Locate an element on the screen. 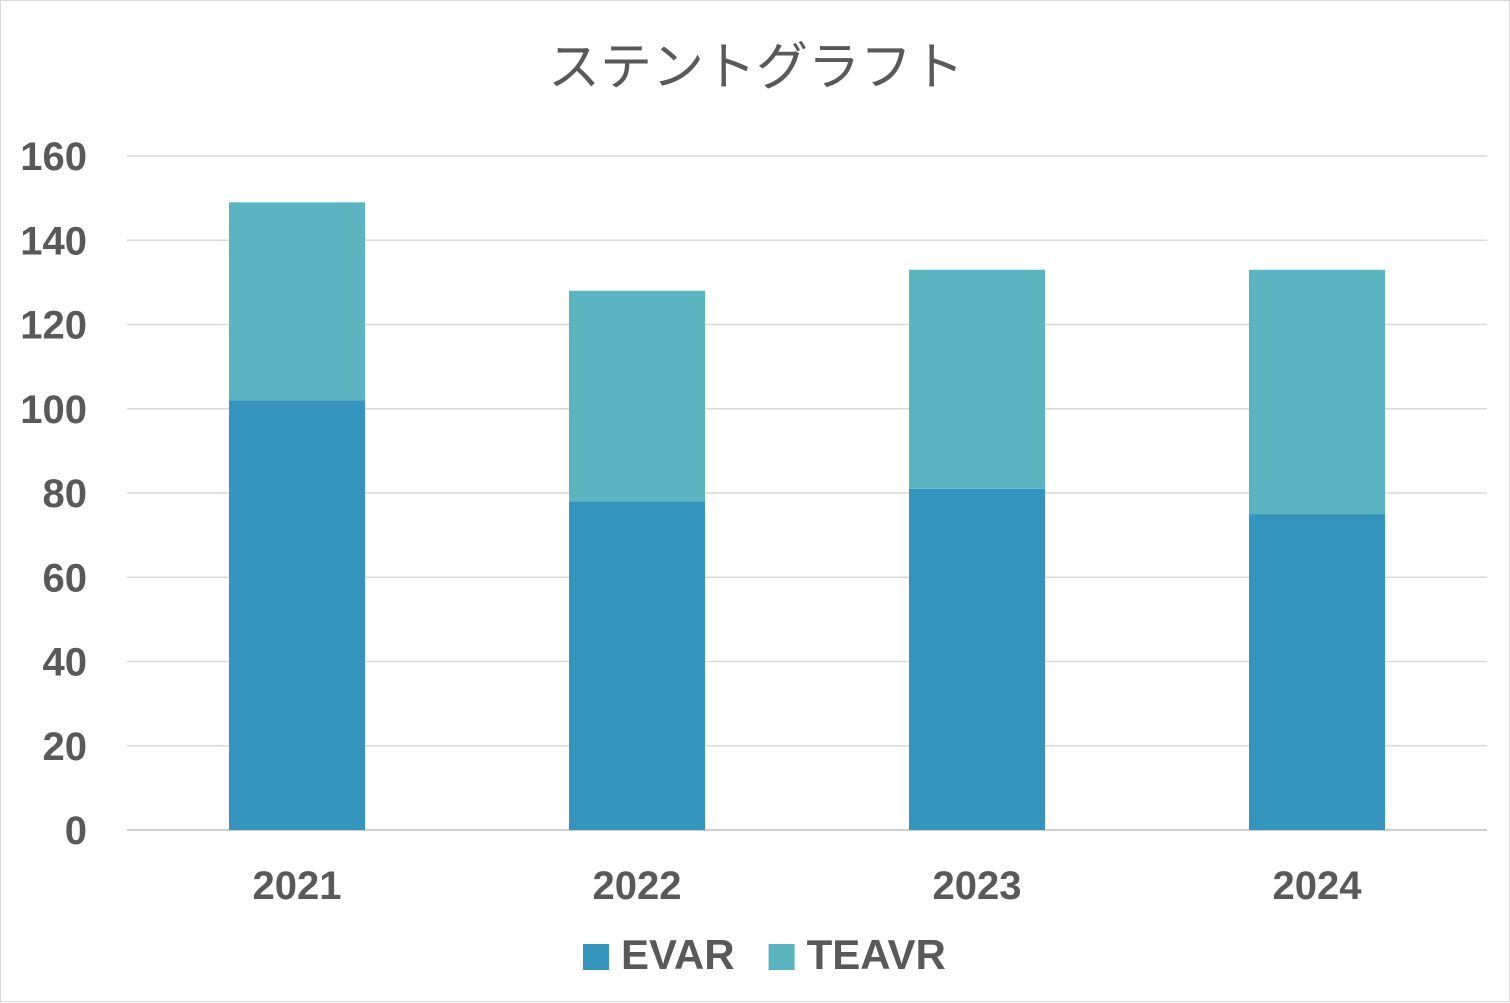 The width and height of the screenshot is (1510, 1003). y-tick-label: 100 is located at coordinates (53, 410).